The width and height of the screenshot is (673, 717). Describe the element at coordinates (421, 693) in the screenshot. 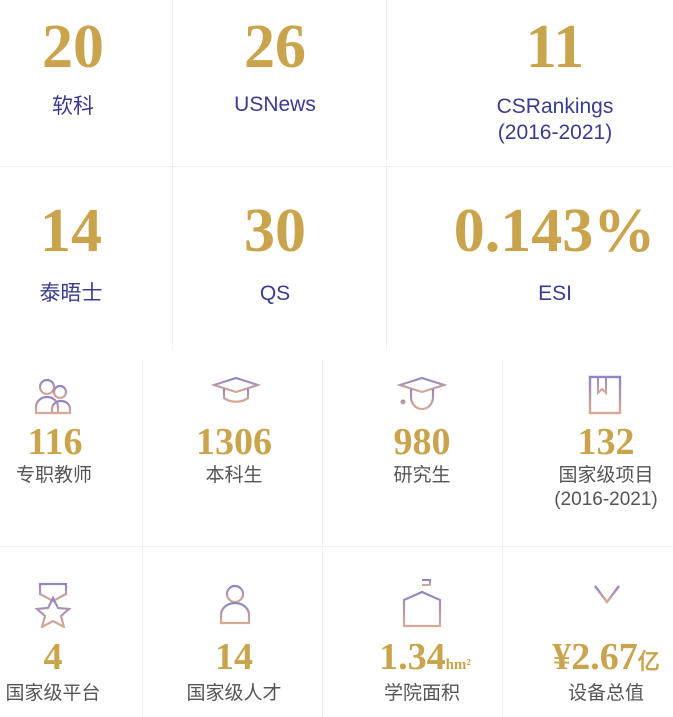

I see `stat-label-area: 学院面积` at that location.